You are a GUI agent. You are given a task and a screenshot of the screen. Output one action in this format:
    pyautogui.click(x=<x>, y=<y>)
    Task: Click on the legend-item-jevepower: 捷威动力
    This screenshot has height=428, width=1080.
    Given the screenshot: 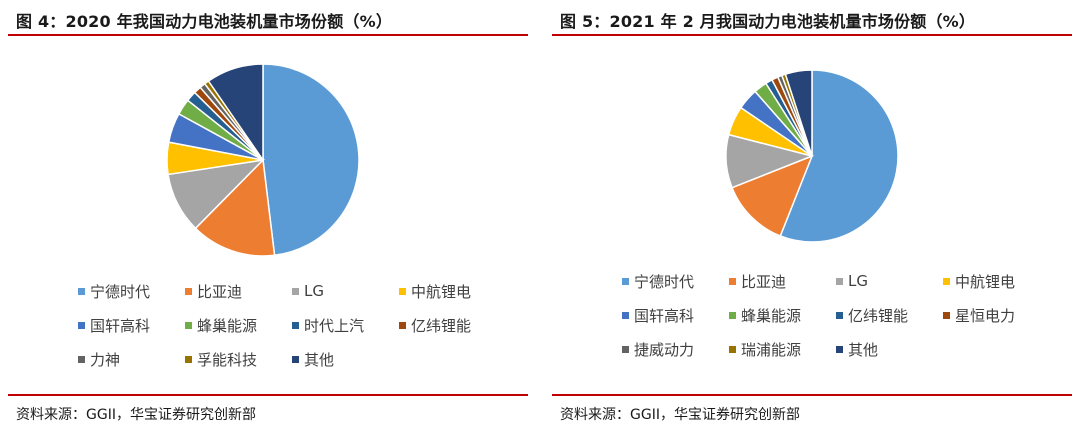 What is the action you would take?
    pyautogui.click(x=675, y=349)
    